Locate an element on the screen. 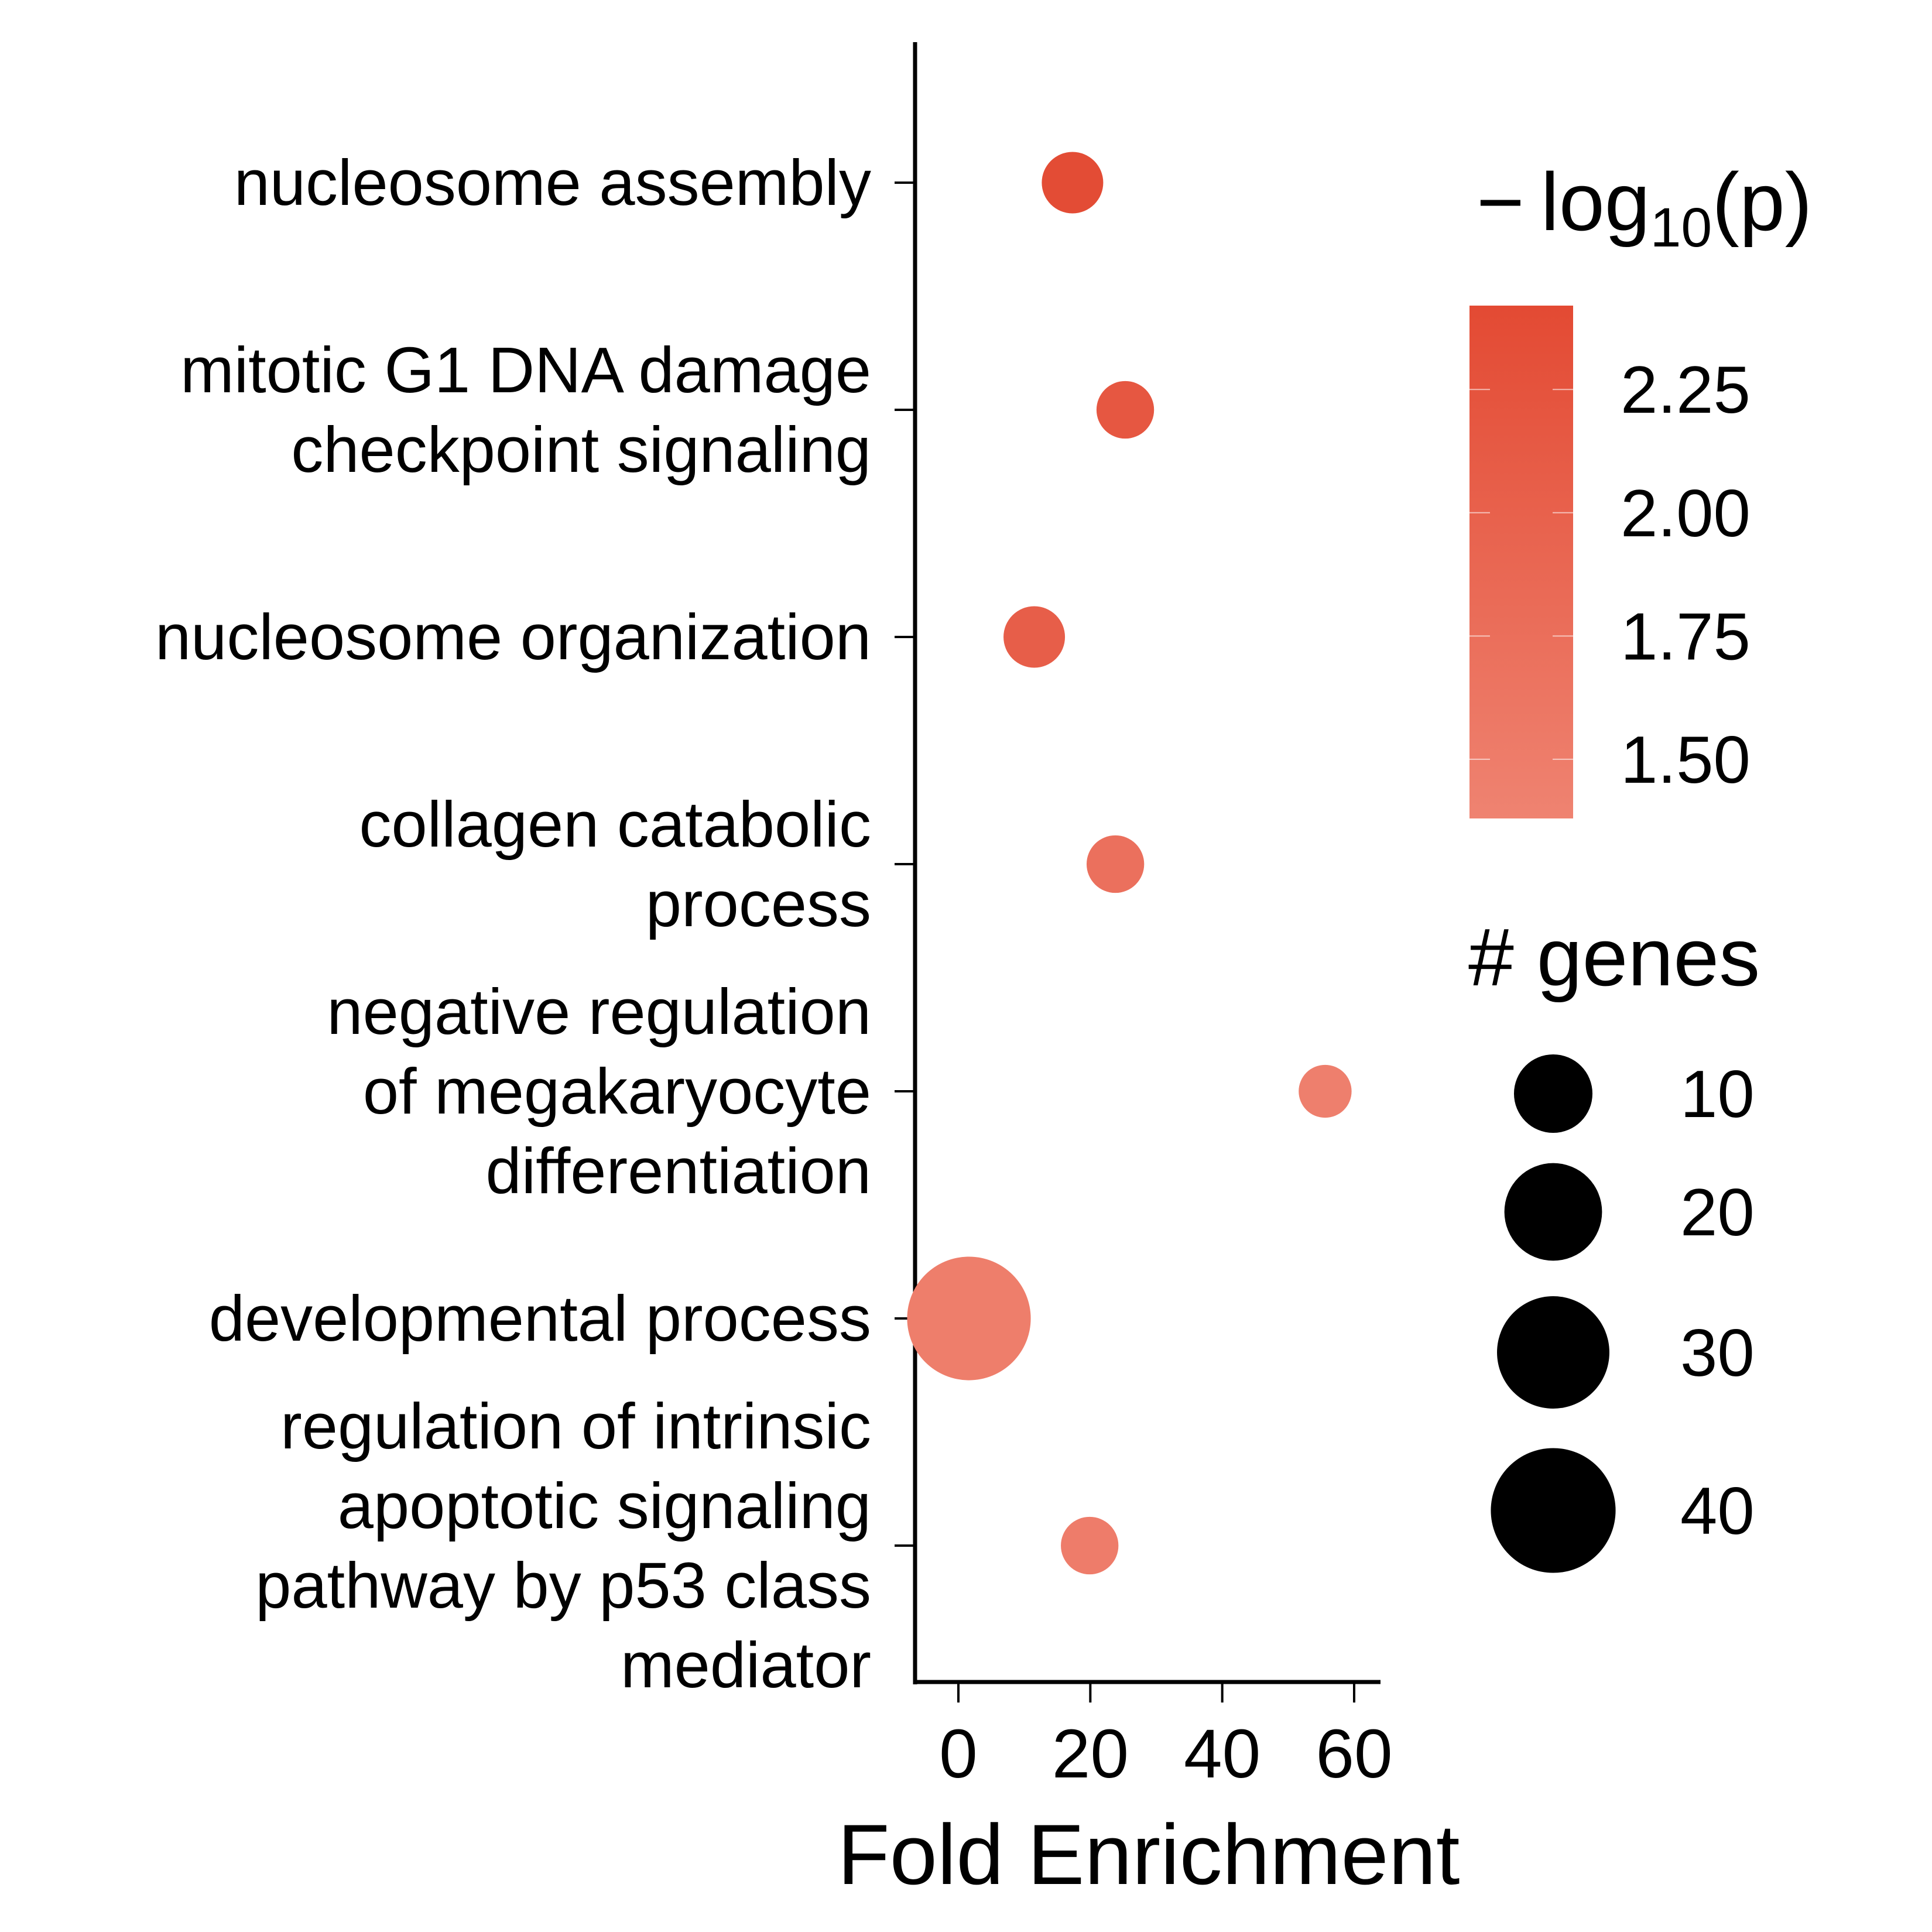 This screenshot has height=1932, width=1932. color-legend-title: − log10(p) is located at coordinates (1644, 207).